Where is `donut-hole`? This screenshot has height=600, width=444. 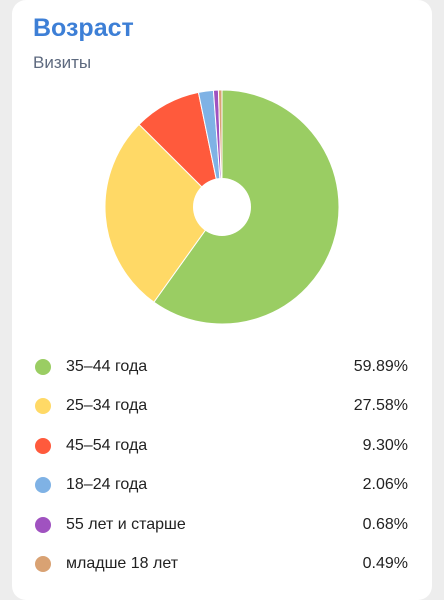 donut-hole is located at coordinates (222, 207).